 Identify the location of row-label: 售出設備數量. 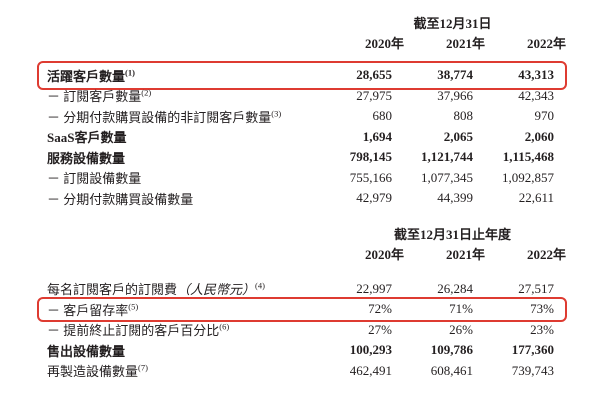
(179, 350).